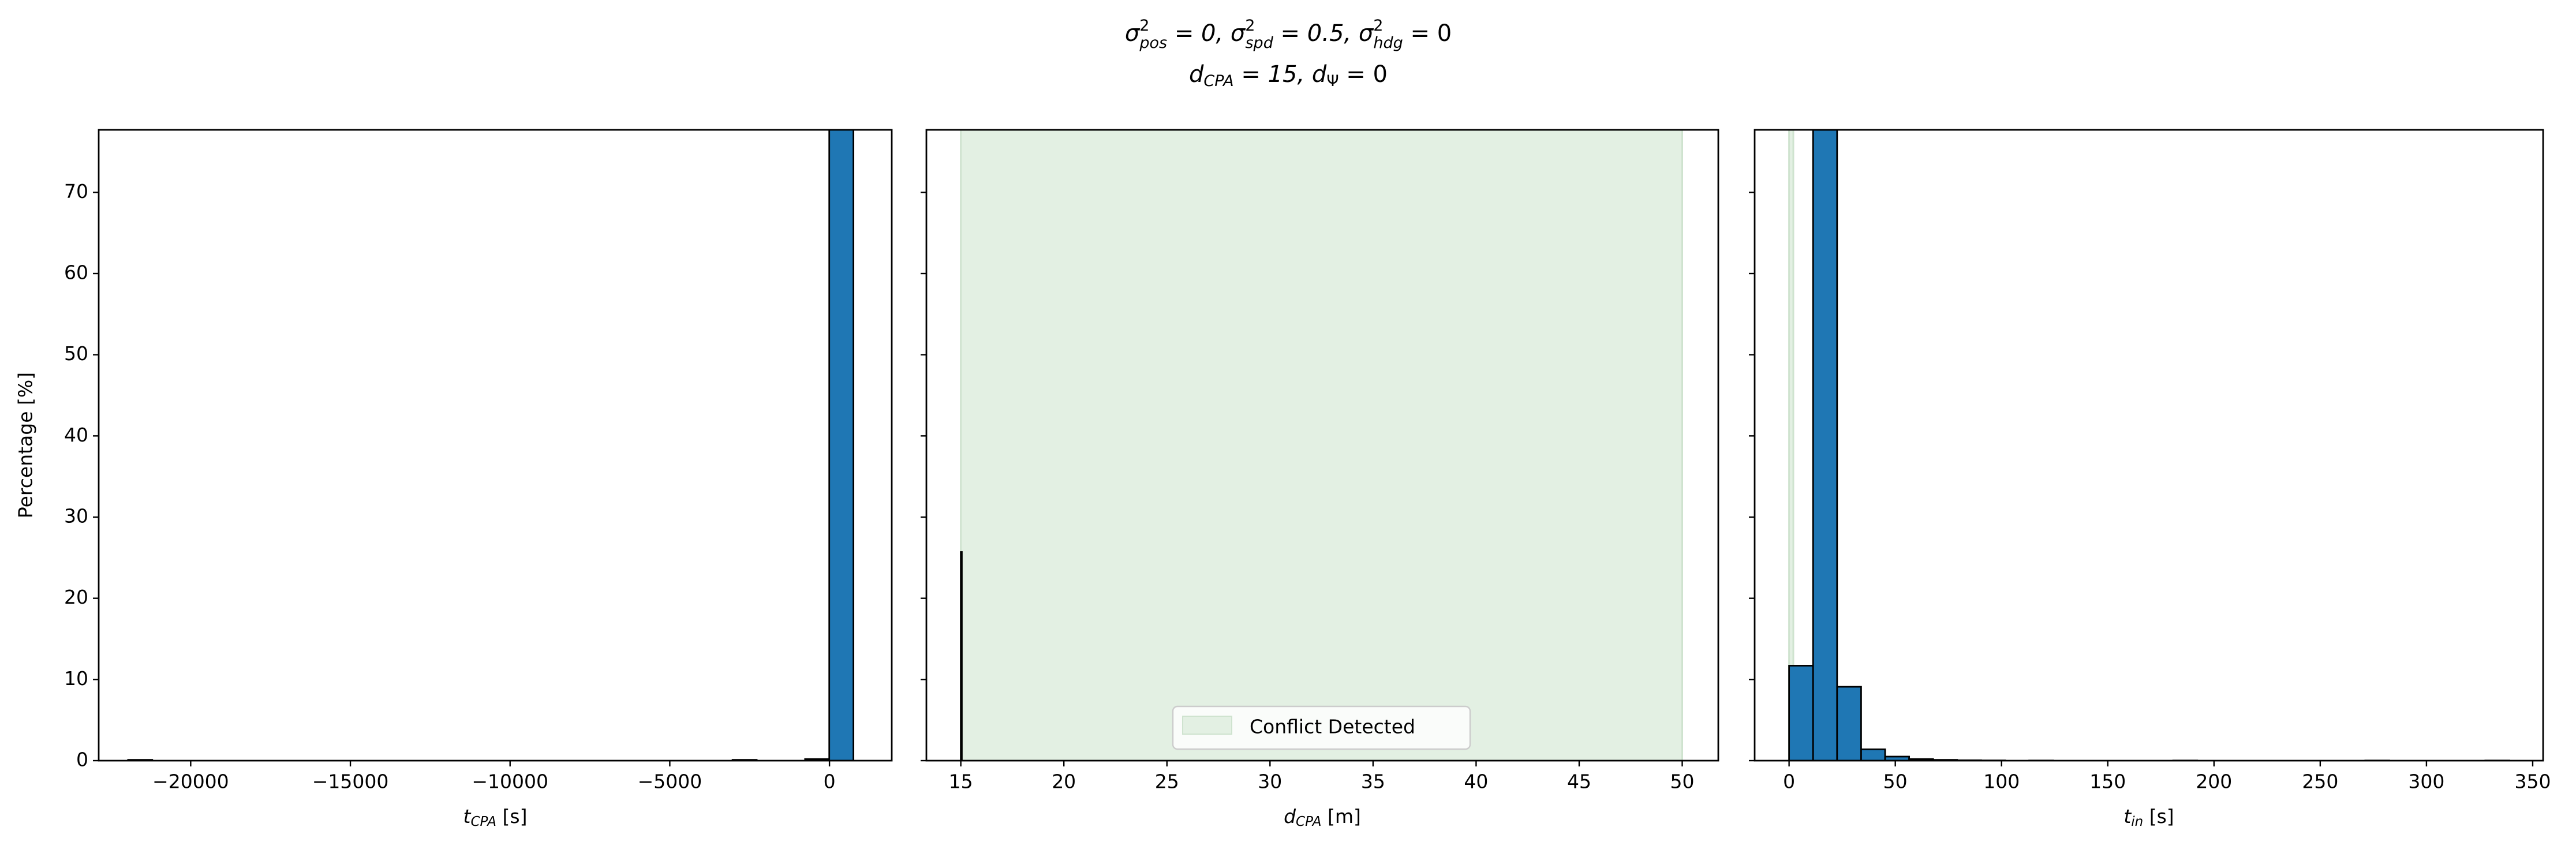  What do you see at coordinates (1332, 81) in the screenshot?
I see `title-part: Ψ` at bounding box center [1332, 81].